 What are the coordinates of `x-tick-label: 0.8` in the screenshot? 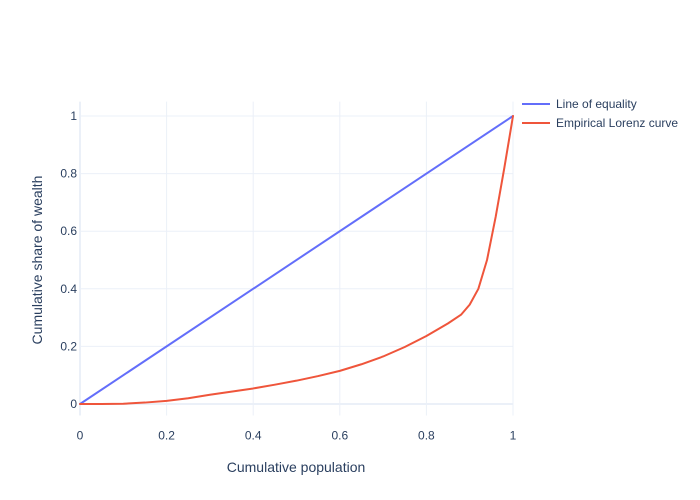 It's located at (426, 436).